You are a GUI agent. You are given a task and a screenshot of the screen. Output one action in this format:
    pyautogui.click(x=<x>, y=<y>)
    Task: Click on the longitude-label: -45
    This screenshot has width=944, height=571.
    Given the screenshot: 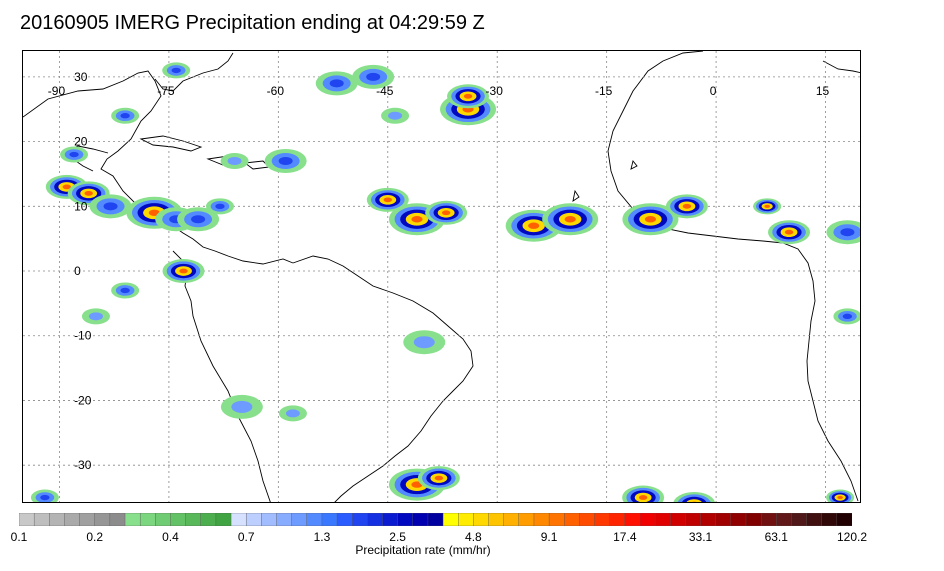 What is the action you would take?
    pyautogui.click(x=385, y=91)
    